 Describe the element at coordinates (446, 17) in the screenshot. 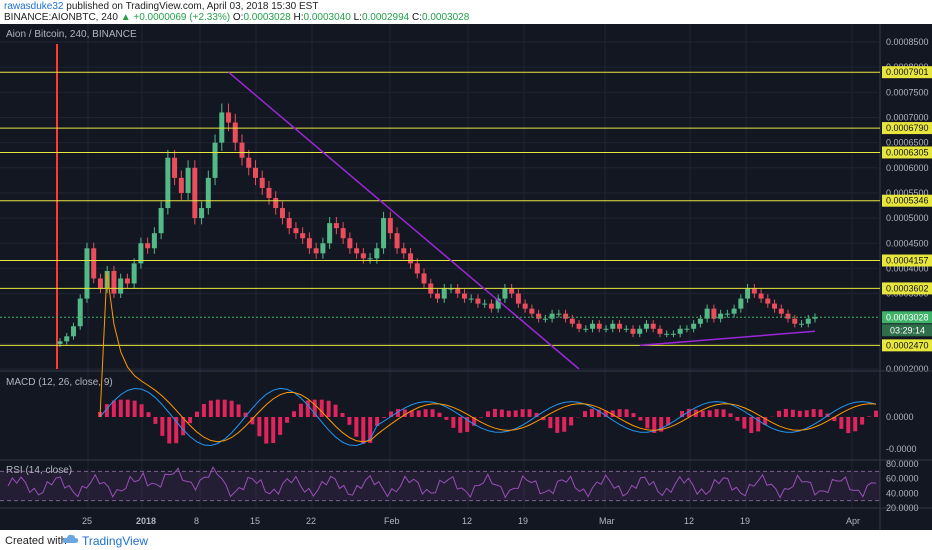

I see `close-value: 0.0003028` at that location.